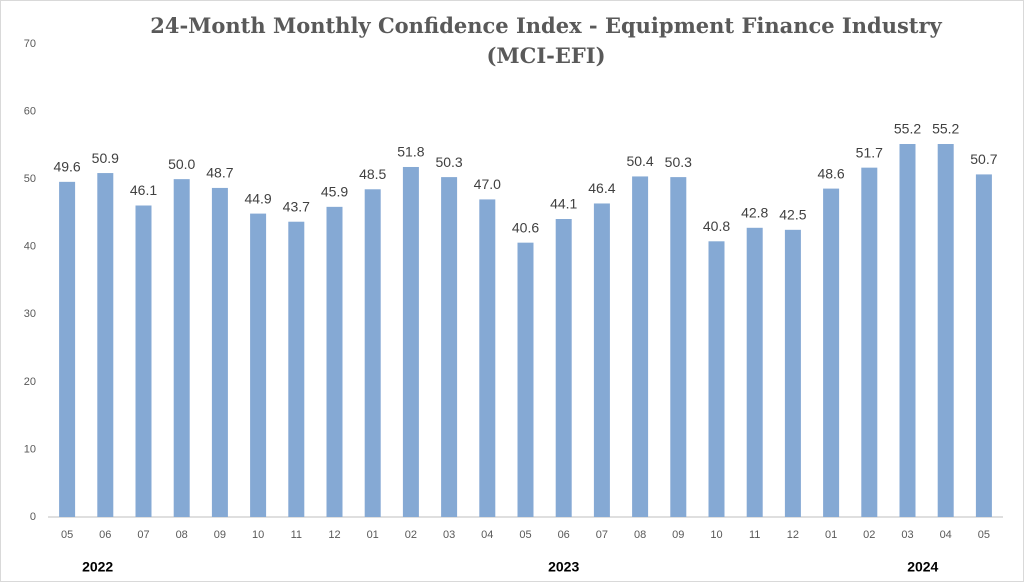 The image size is (1024, 582). Describe the element at coordinates (30, 314) in the screenshot. I see `y-tick-label: 30` at that location.